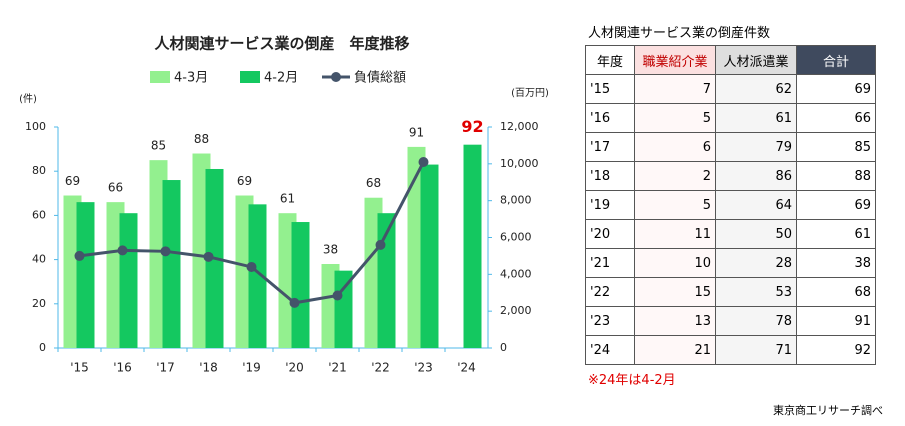 The width and height of the screenshot is (905, 426). I want to click on table-row: '15 7 62 69, so click(730, 89).